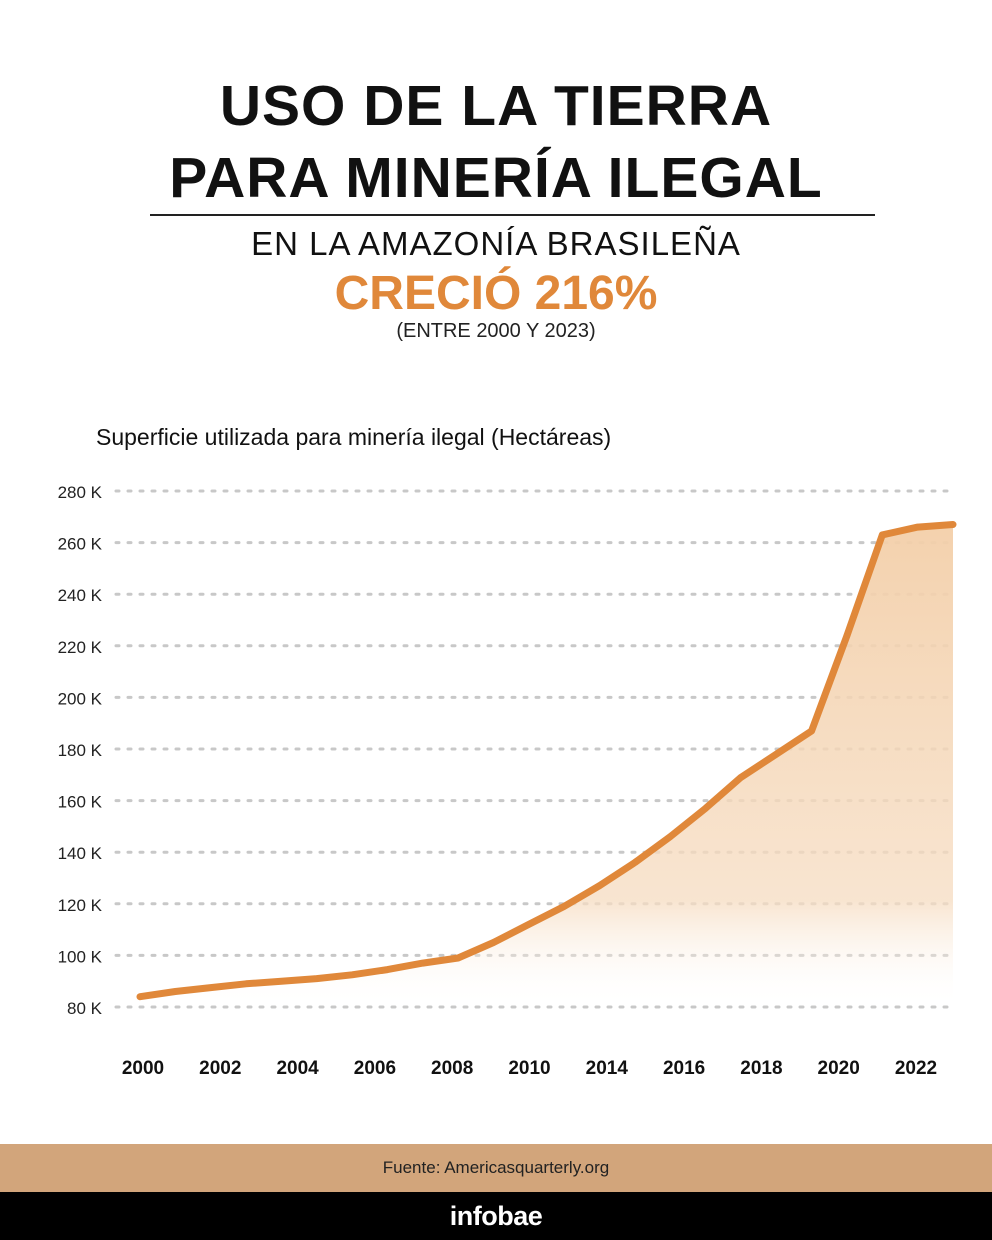 The height and width of the screenshot is (1240, 992). What do you see at coordinates (316, 978) in the screenshot?
I see `data-point-2005` at bounding box center [316, 978].